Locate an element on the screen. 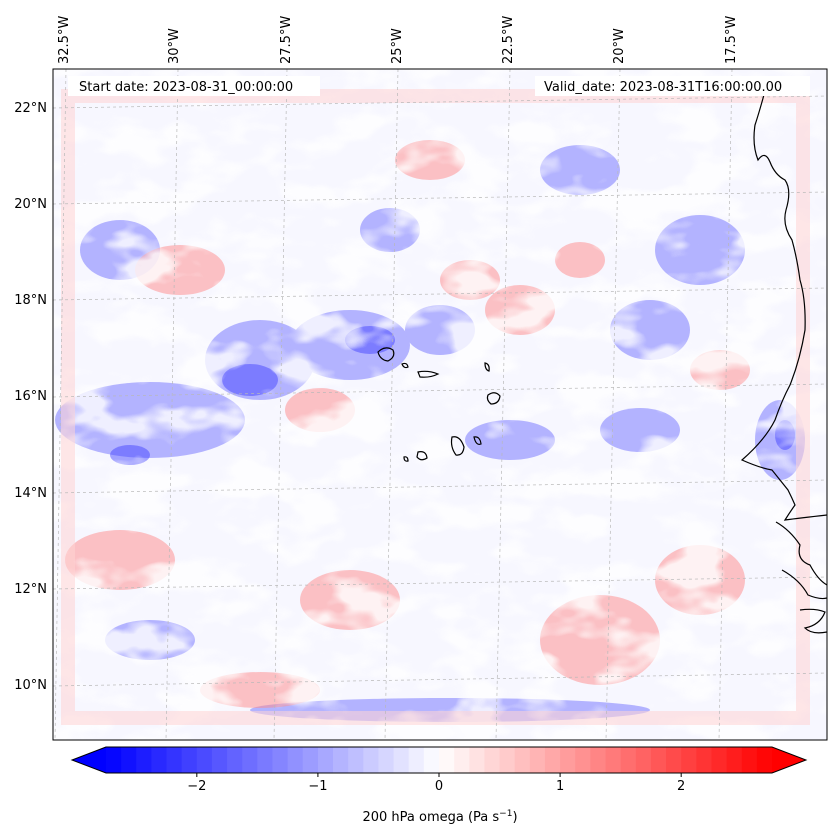 The width and height of the screenshot is (837, 839). colorbar-outline is located at coordinates (439, 760).